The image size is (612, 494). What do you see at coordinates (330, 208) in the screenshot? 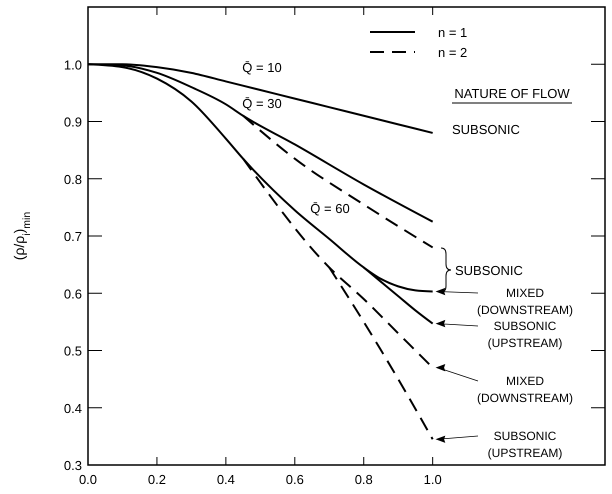
I see `annotation: Q̄ = 60` at bounding box center [330, 208].